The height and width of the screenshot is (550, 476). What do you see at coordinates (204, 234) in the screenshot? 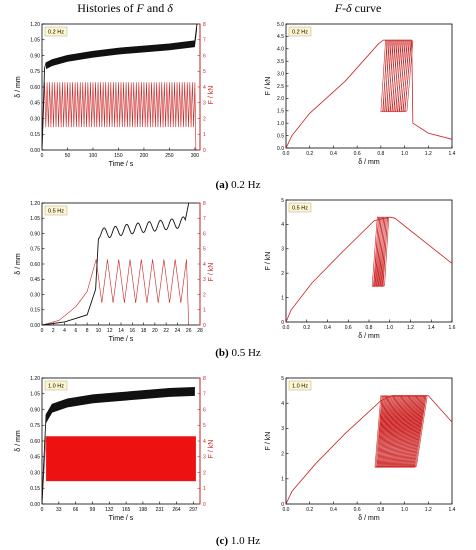
I see `y-right-tick-label: 6` at bounding box center [204, 234].